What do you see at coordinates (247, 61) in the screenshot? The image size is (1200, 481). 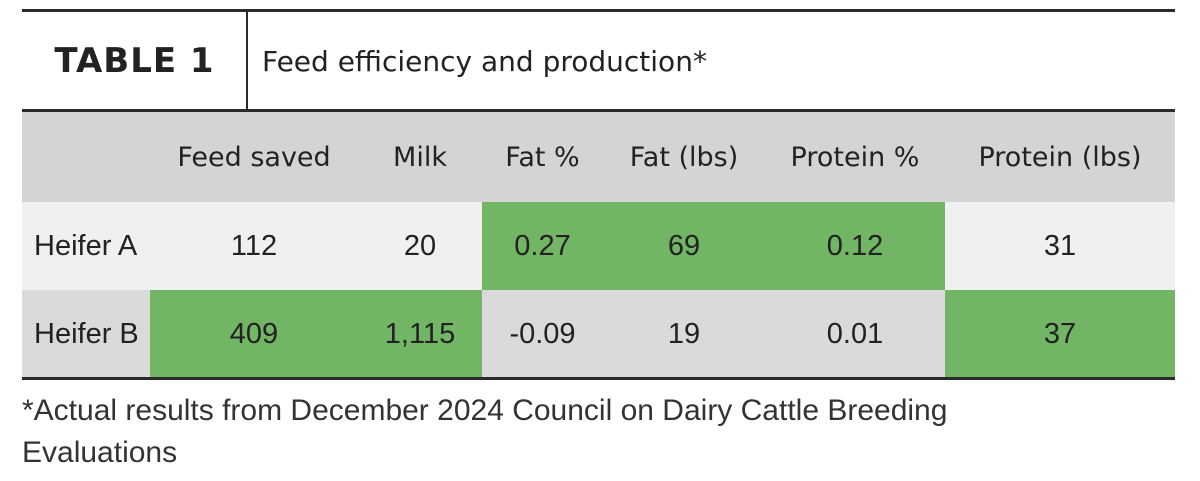 I see `divider` at bounding box center [247, 61].